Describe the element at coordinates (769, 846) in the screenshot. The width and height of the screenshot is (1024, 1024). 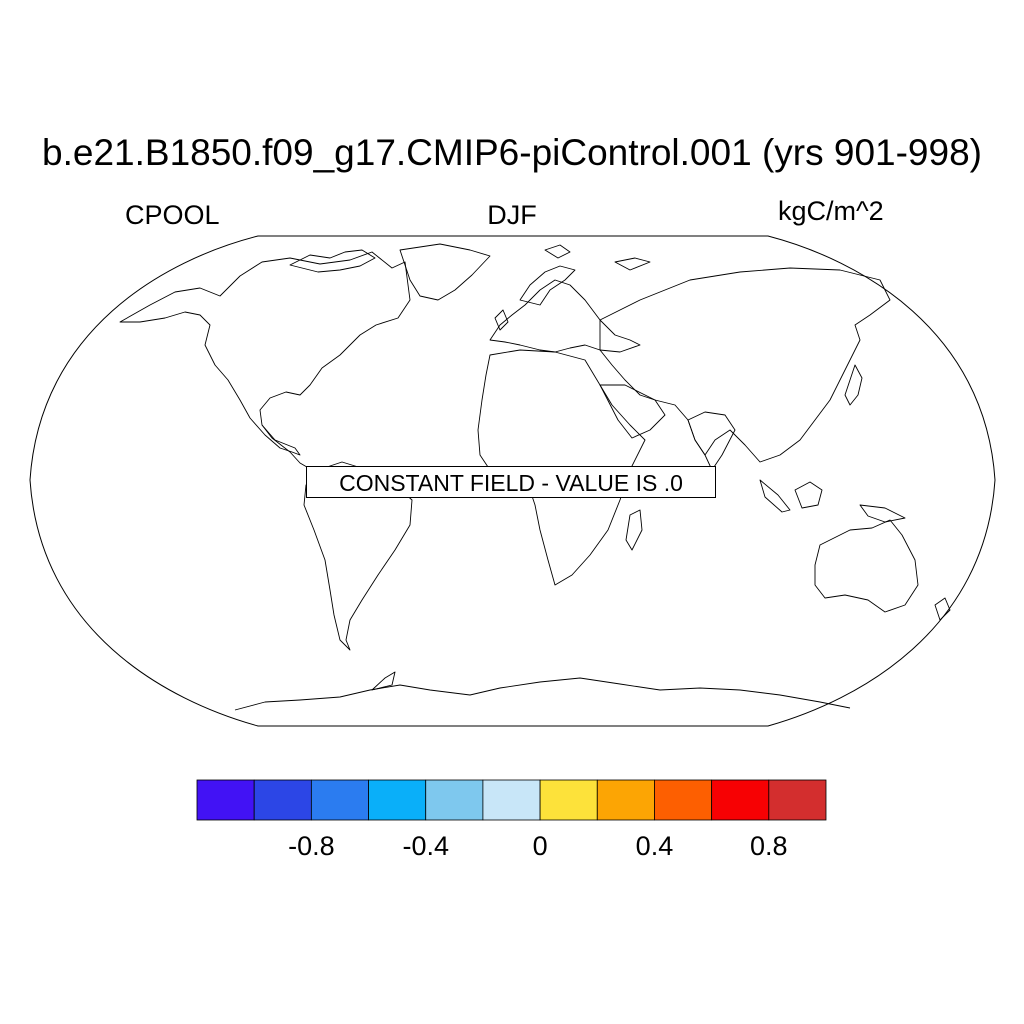
I see `colorbar-tick-label: 0.8` at that location.